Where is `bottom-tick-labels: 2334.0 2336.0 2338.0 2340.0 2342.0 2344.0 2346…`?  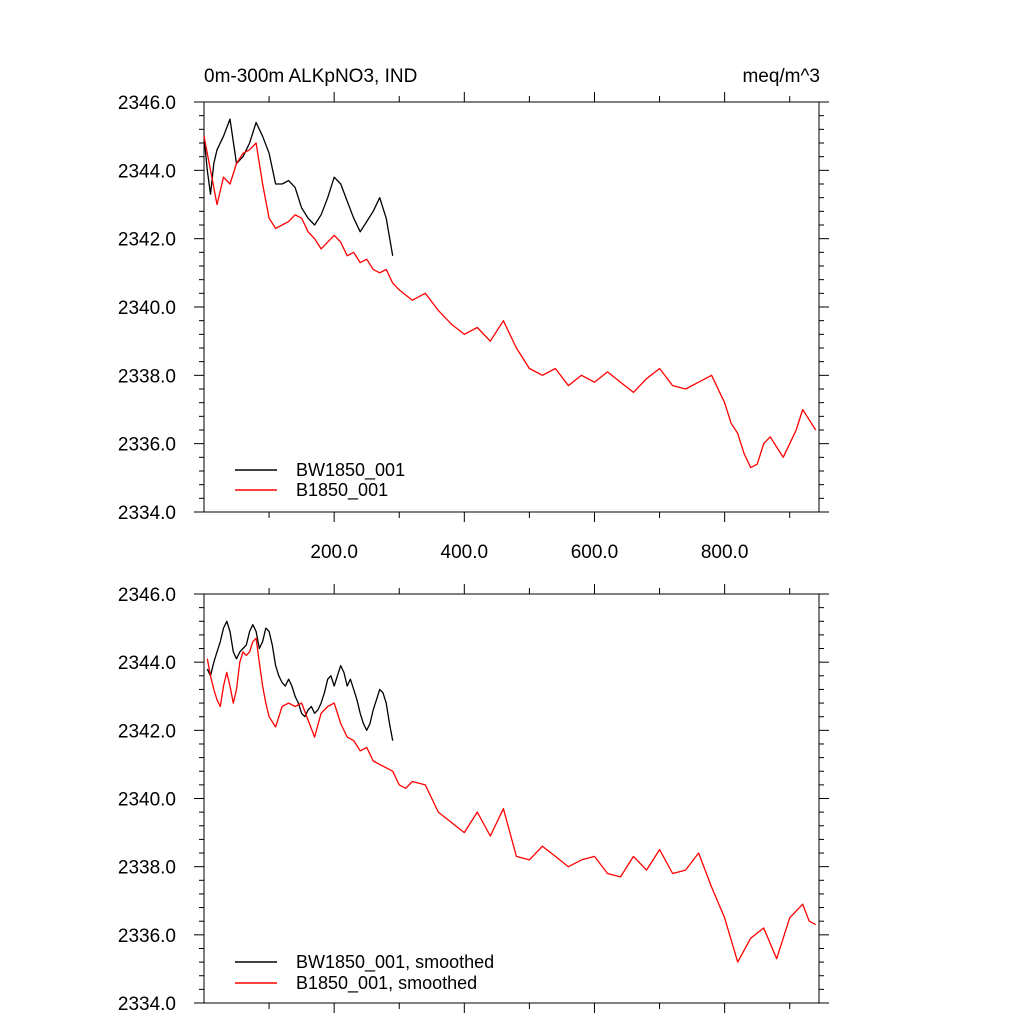 bottom-tick-labels: 2334.0 2336.0 2338.0 2340.0 2342.0 2344.0 2346… is located at coordinates (147, 800).